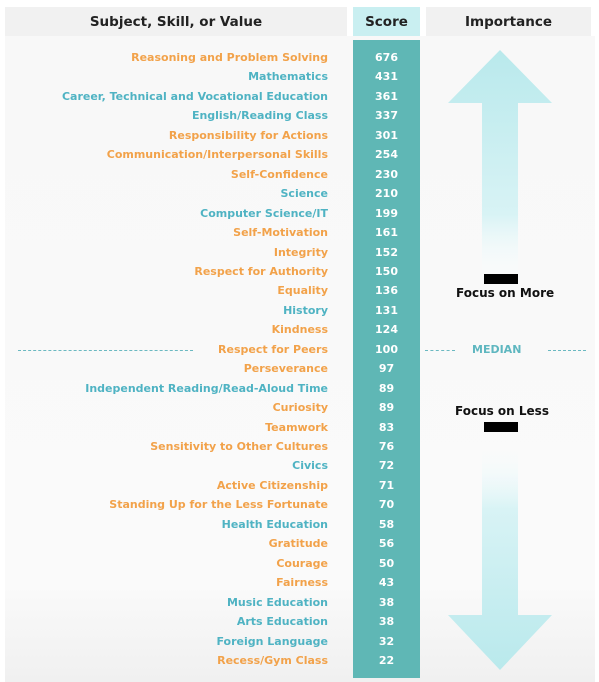 This screenshot has height=682, width=599. I want to click on table-row: Health Education 58, so click(299, 524).